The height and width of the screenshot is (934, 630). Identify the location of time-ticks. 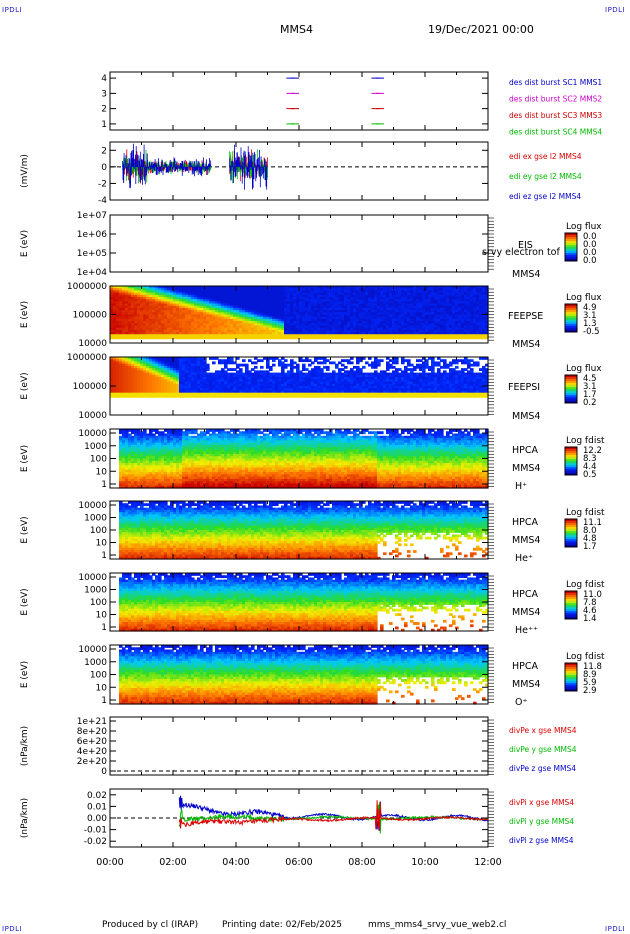
(299, 101).